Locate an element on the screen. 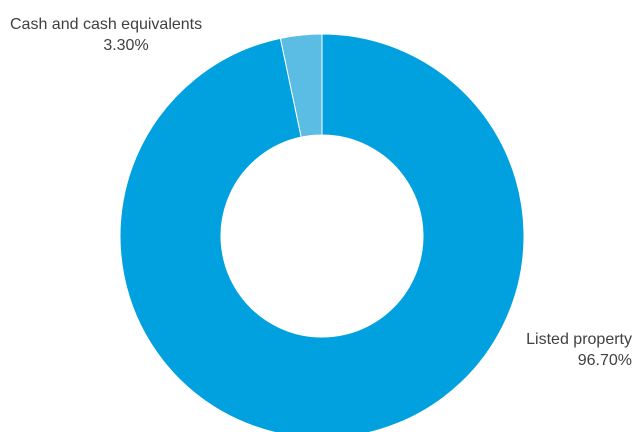 This screenshot has width=640, height=432. label-cash-and-cash-equivalents: Cash and cash equivalents 3.30% is located at coordinates (126, 35).